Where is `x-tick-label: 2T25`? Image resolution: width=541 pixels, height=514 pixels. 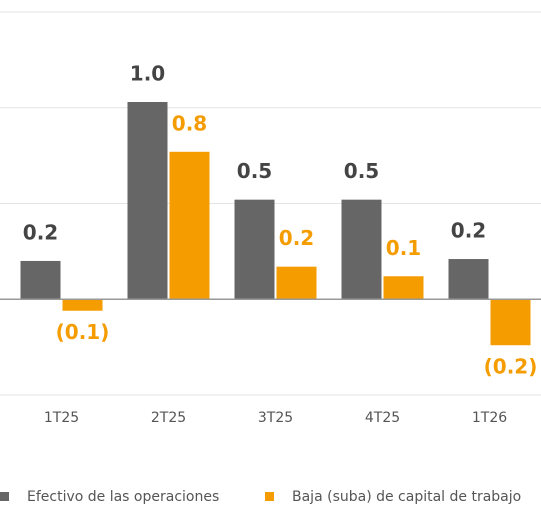 x-tick-label: 2T25 is located at coordinates (168, 418).